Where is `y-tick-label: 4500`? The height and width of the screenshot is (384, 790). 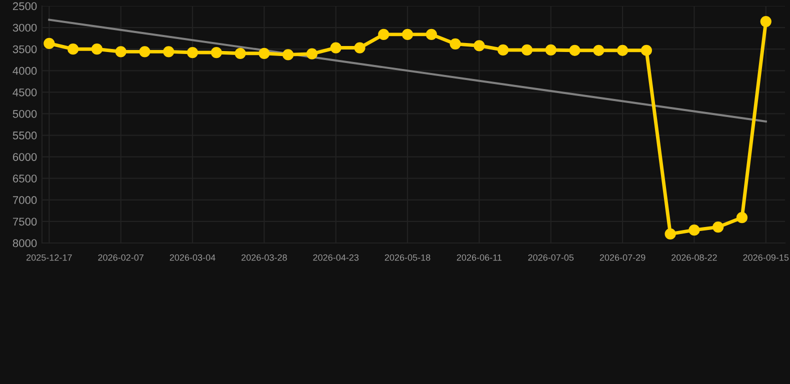
y-tick-label: 4500 is located at coordinates (24, 92).